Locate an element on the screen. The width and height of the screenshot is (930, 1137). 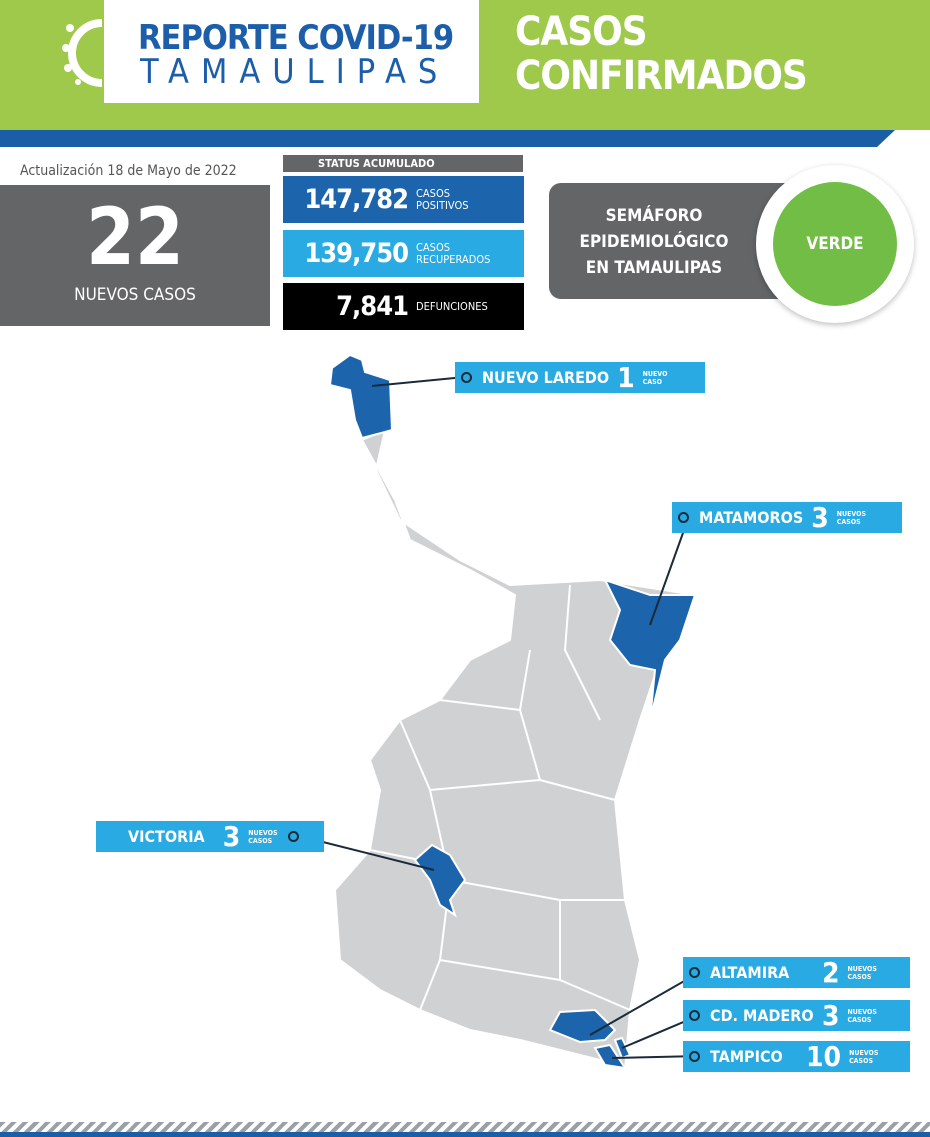
new-cases-label: NUEVOS CASOS is located at coordinates (135, 295).